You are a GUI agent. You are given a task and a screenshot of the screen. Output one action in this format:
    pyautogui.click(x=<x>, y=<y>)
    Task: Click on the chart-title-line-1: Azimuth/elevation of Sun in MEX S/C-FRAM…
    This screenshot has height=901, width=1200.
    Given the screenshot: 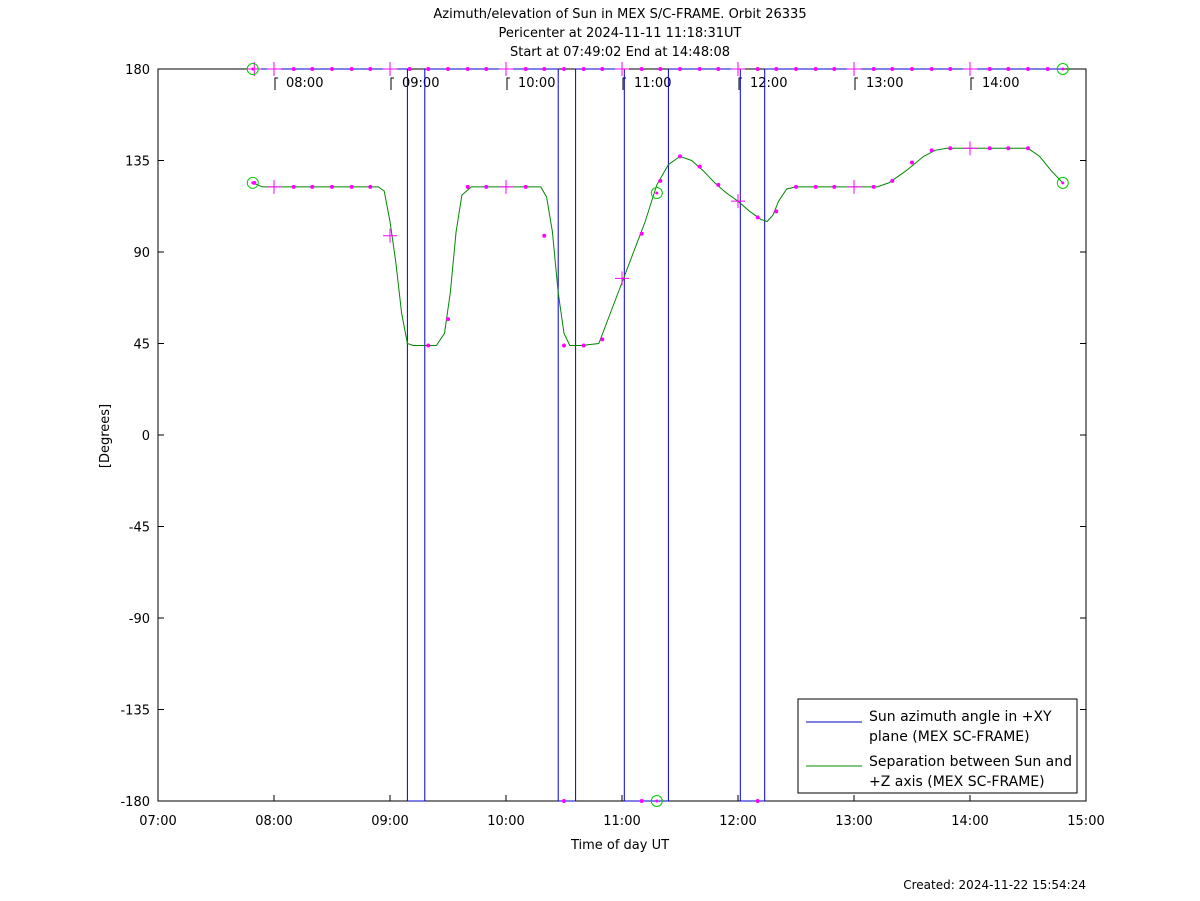 What is the action you would take?
    pyautogui.click(x=619, y=14)
    